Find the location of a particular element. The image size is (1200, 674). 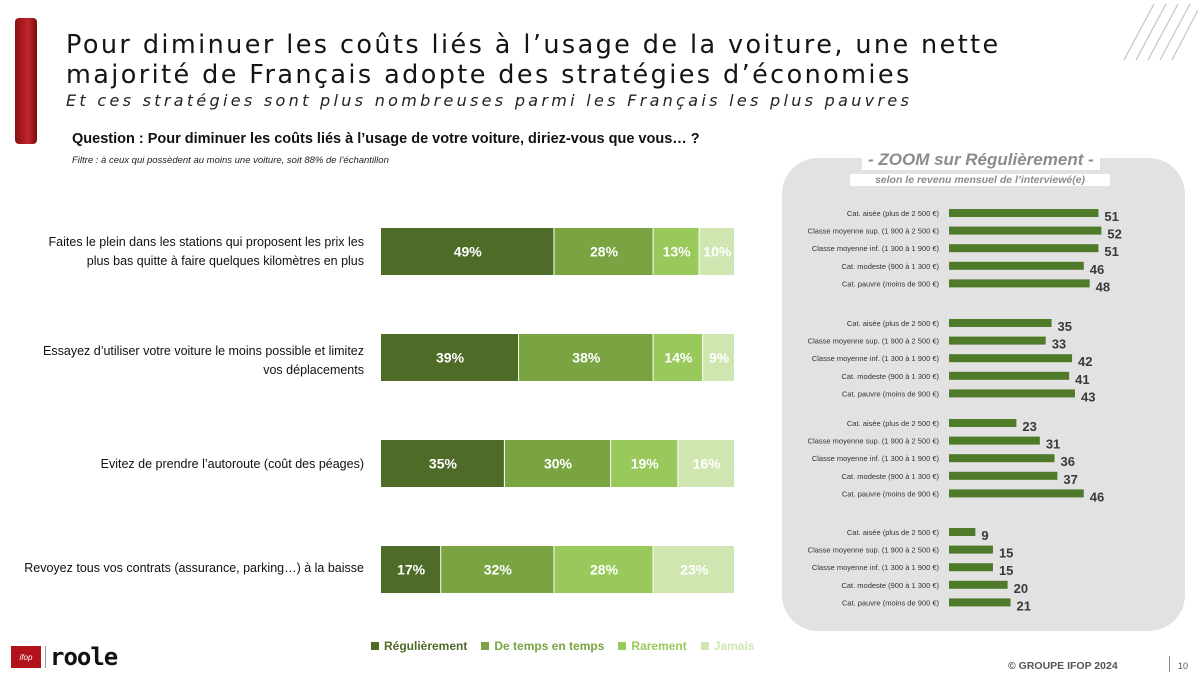

legend-label: De temps en temps is located at coordinates (549, 646).